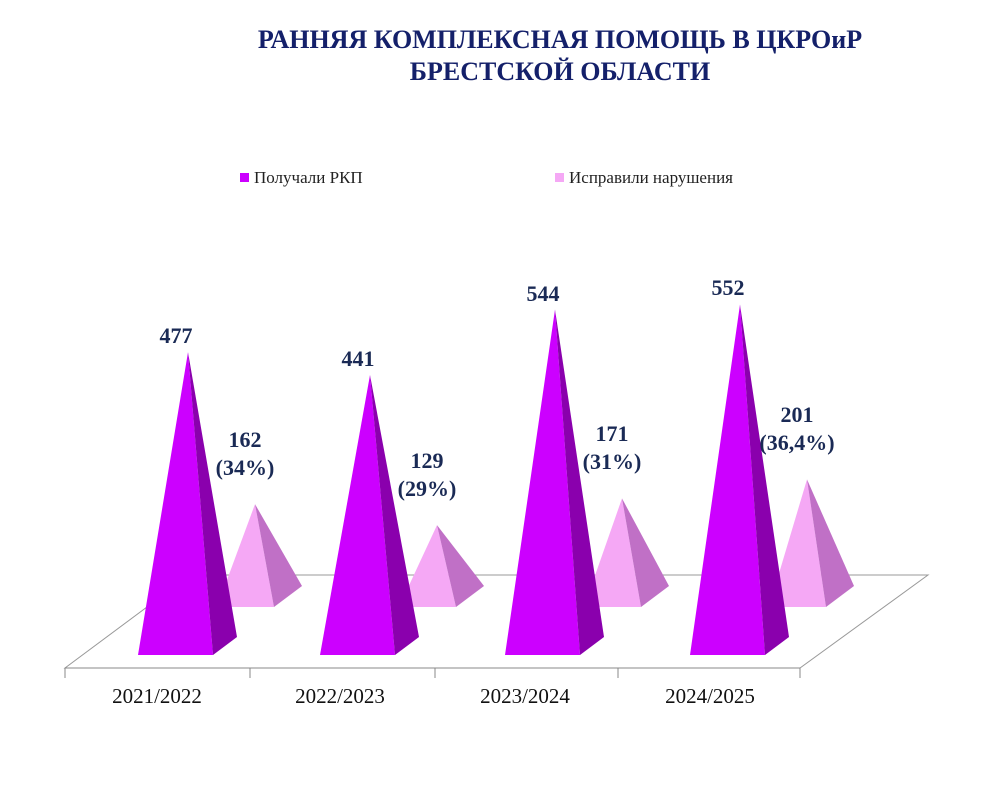  What do you see at coordinates (543, 293) in the screenshot?
I see `value-label: 544` at bounding box center [543, 293].